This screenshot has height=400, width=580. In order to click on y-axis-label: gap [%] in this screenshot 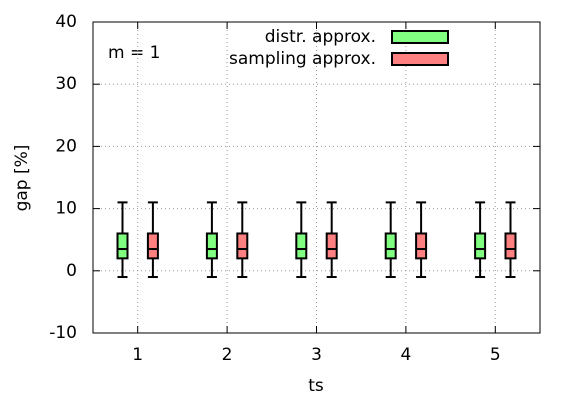, I will do `click(22, 178)`.